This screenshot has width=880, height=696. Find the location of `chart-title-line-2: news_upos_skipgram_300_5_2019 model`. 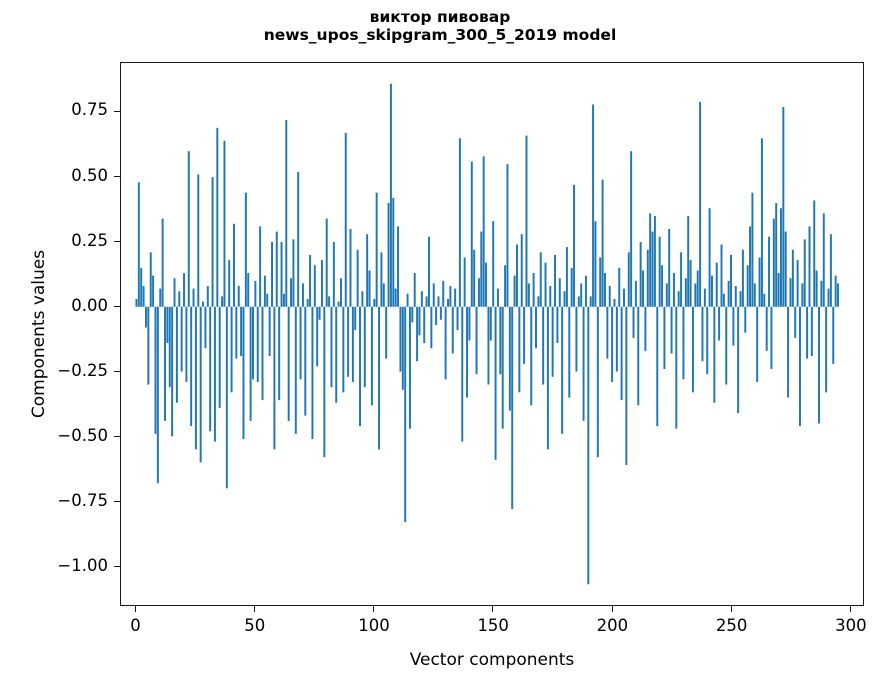

chart-title-line-2: news_upos_skipgram_300_5_2019 model is located at coordinates (440, 35).